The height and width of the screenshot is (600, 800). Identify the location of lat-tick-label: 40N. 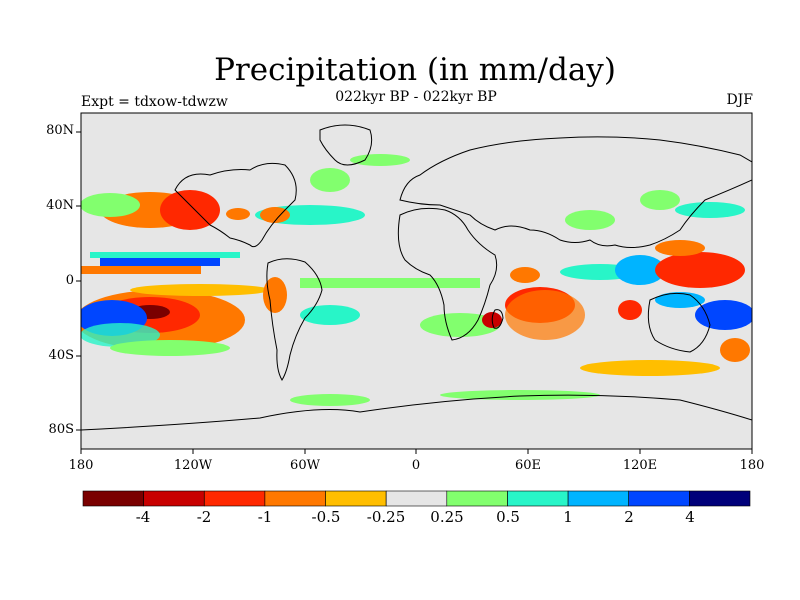
(60, 205).